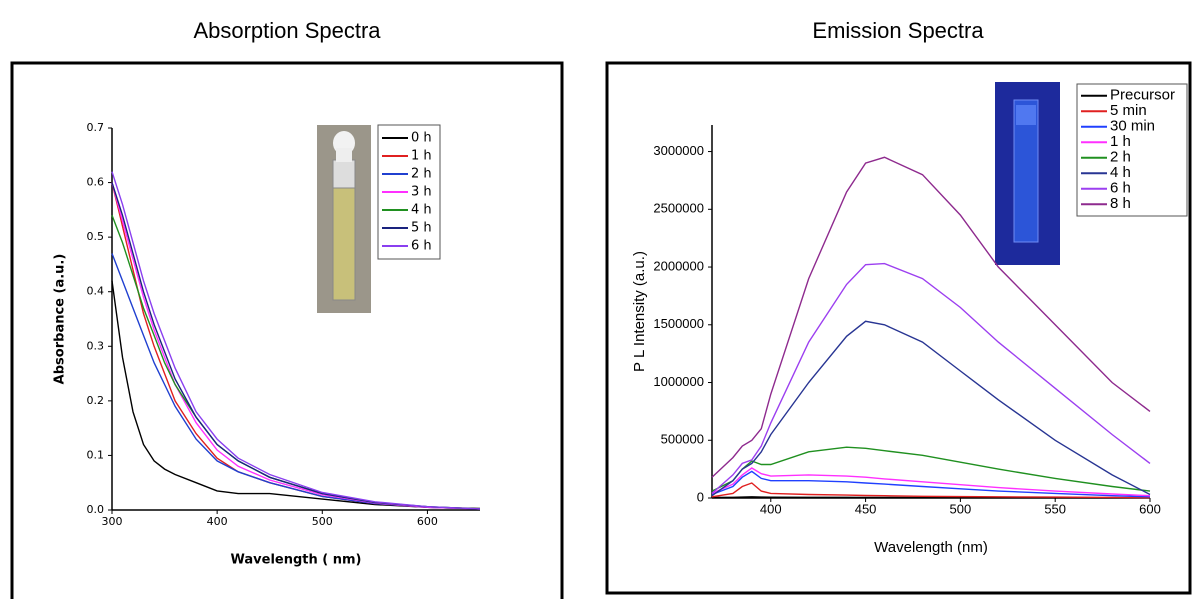 The height and width of the screenshot is (604, 1198). What do you see at coordinates (287, 30) in the screenshot?
I see `chart-title: Absorption Spectra` at bounding box center [287, 30].